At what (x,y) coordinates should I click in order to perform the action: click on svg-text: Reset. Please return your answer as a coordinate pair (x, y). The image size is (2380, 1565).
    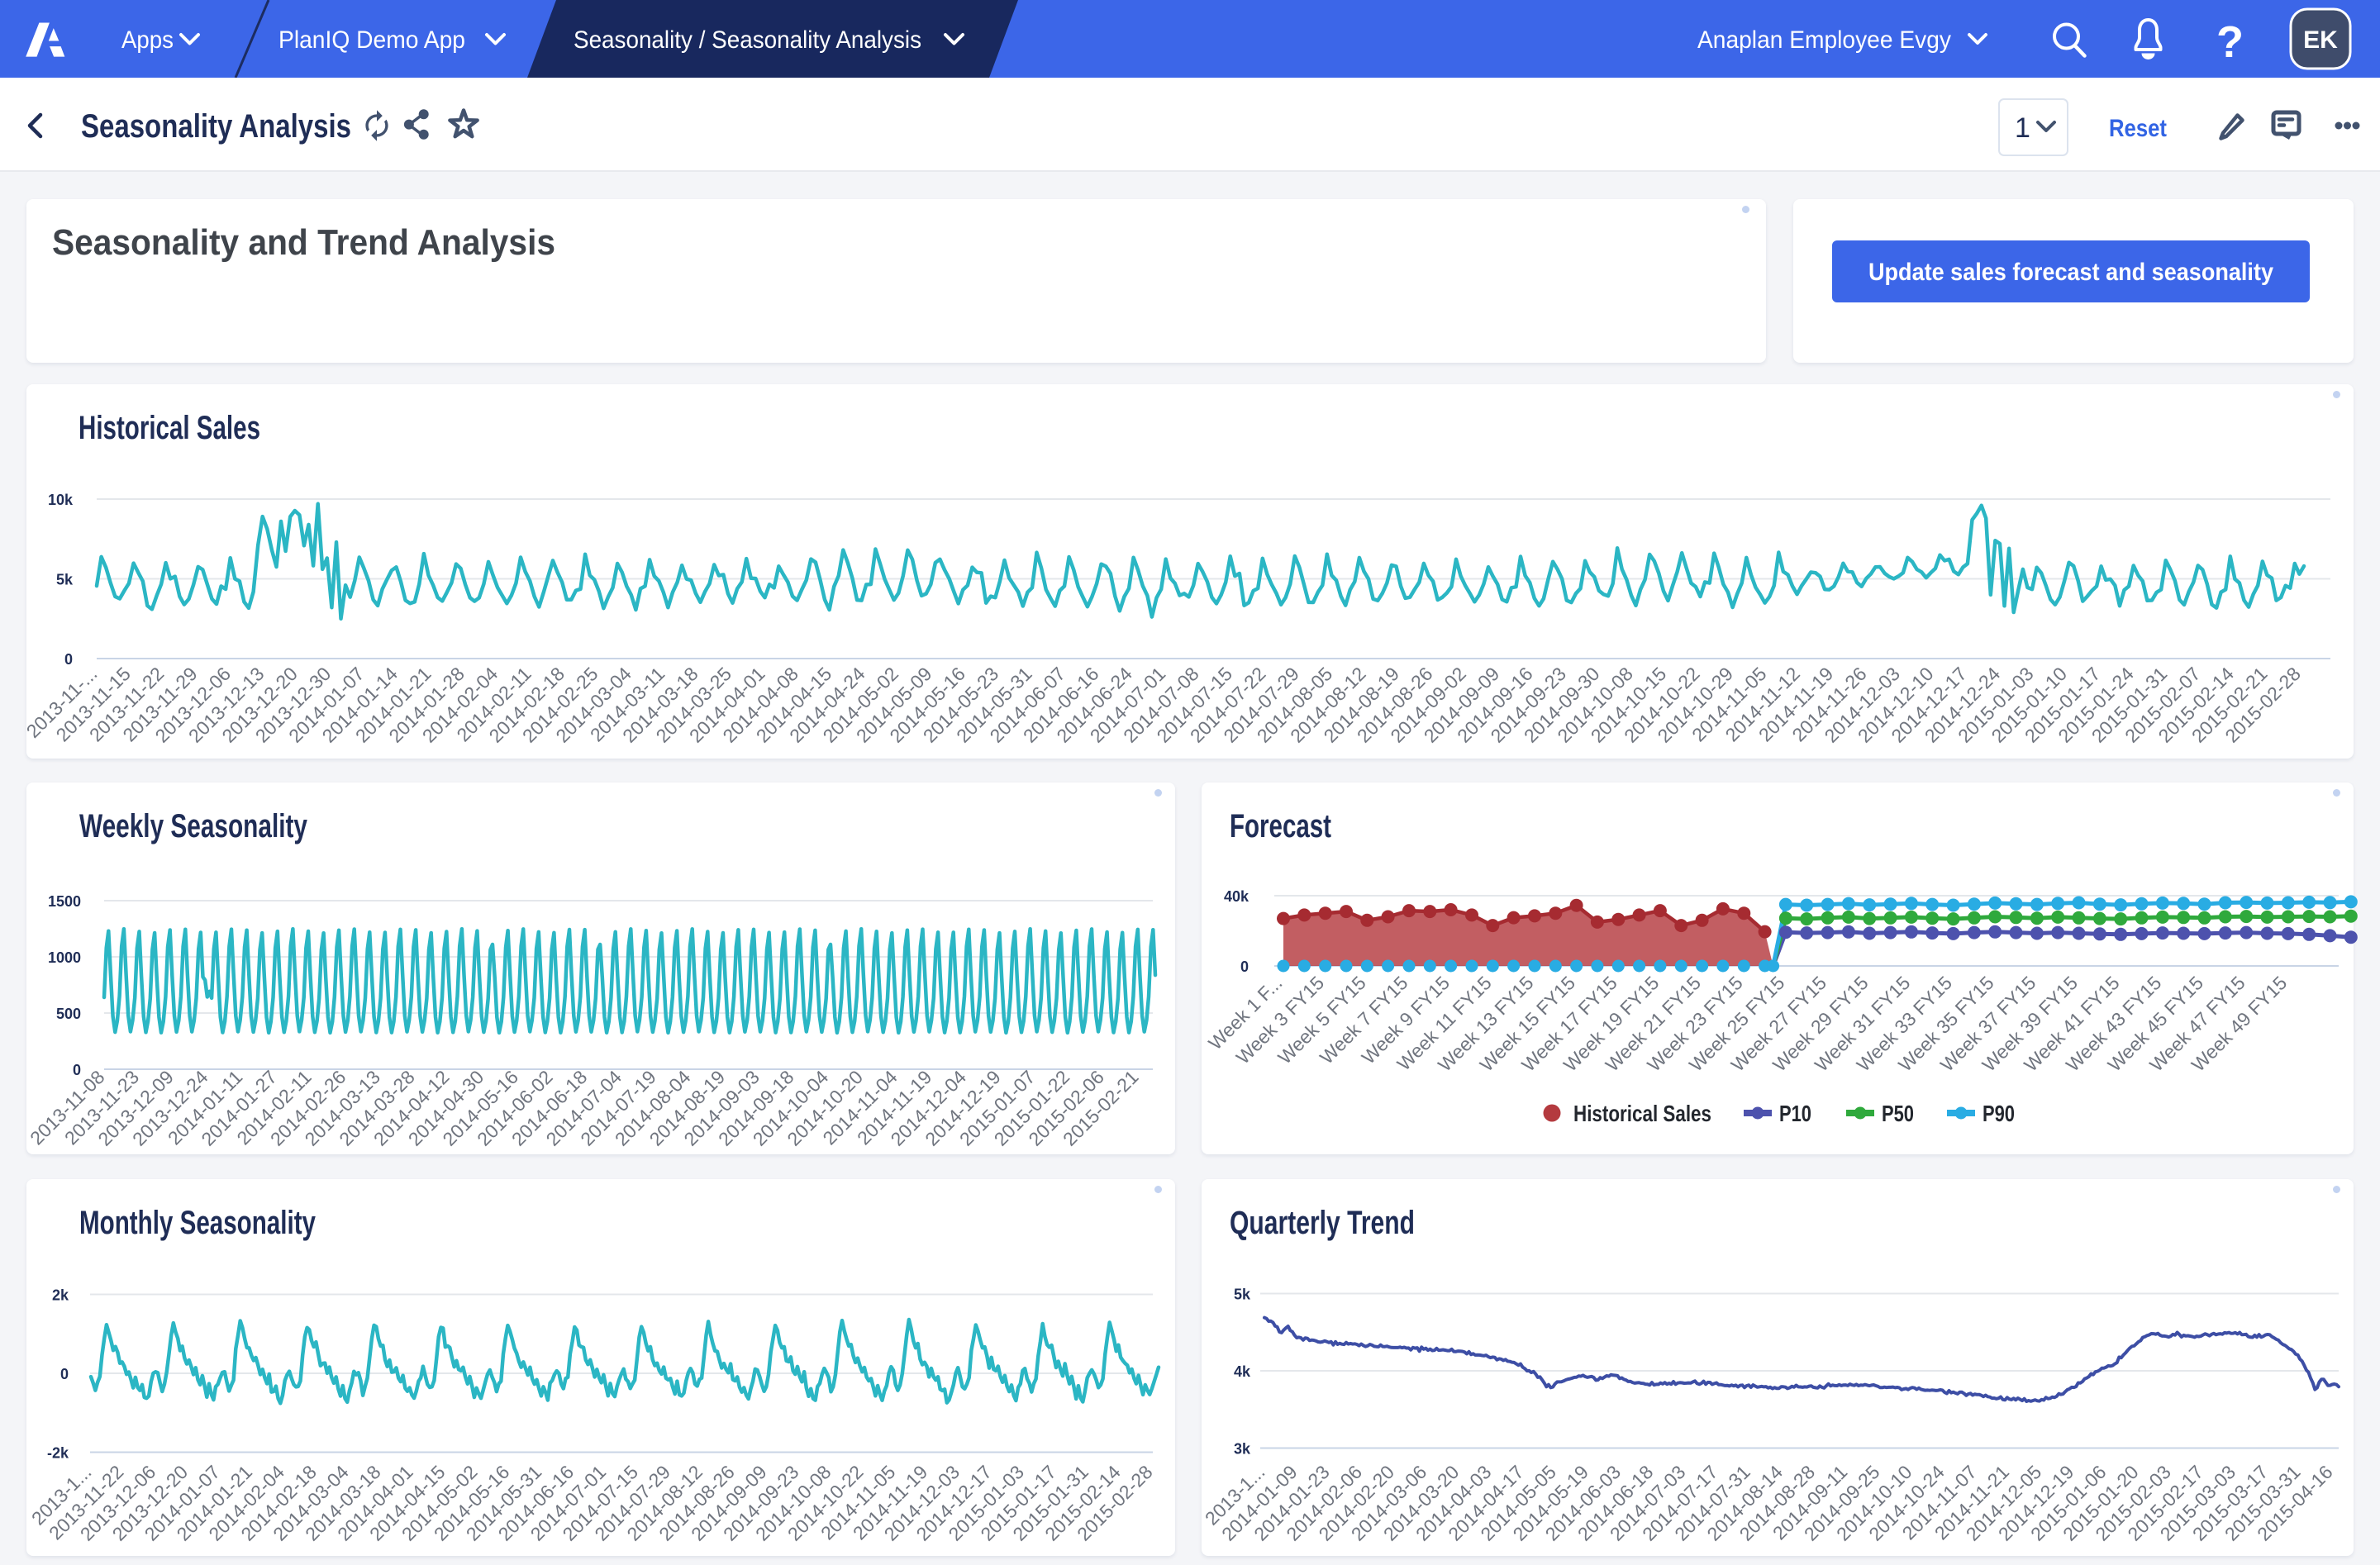
    Looking at the image, I should click on (2138, 128).